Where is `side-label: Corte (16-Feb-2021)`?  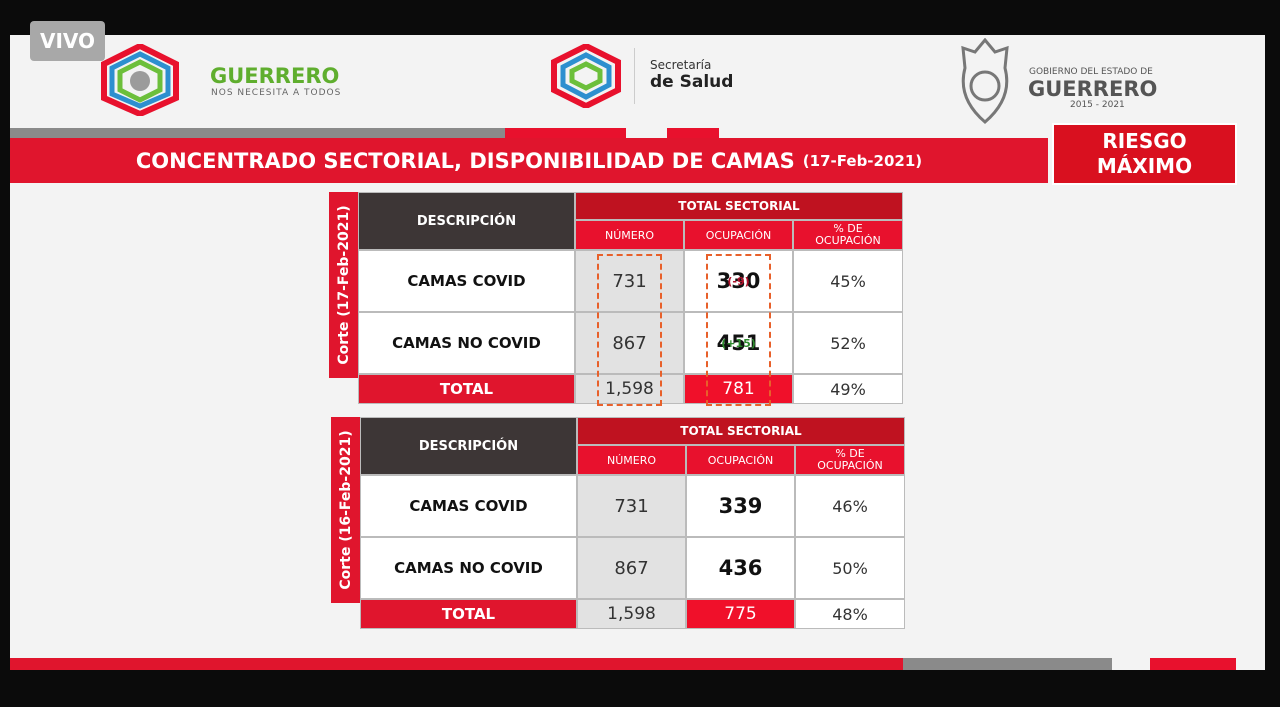 side-label: Corte (16-Feb-2021) is located at coordinates (345, 510).